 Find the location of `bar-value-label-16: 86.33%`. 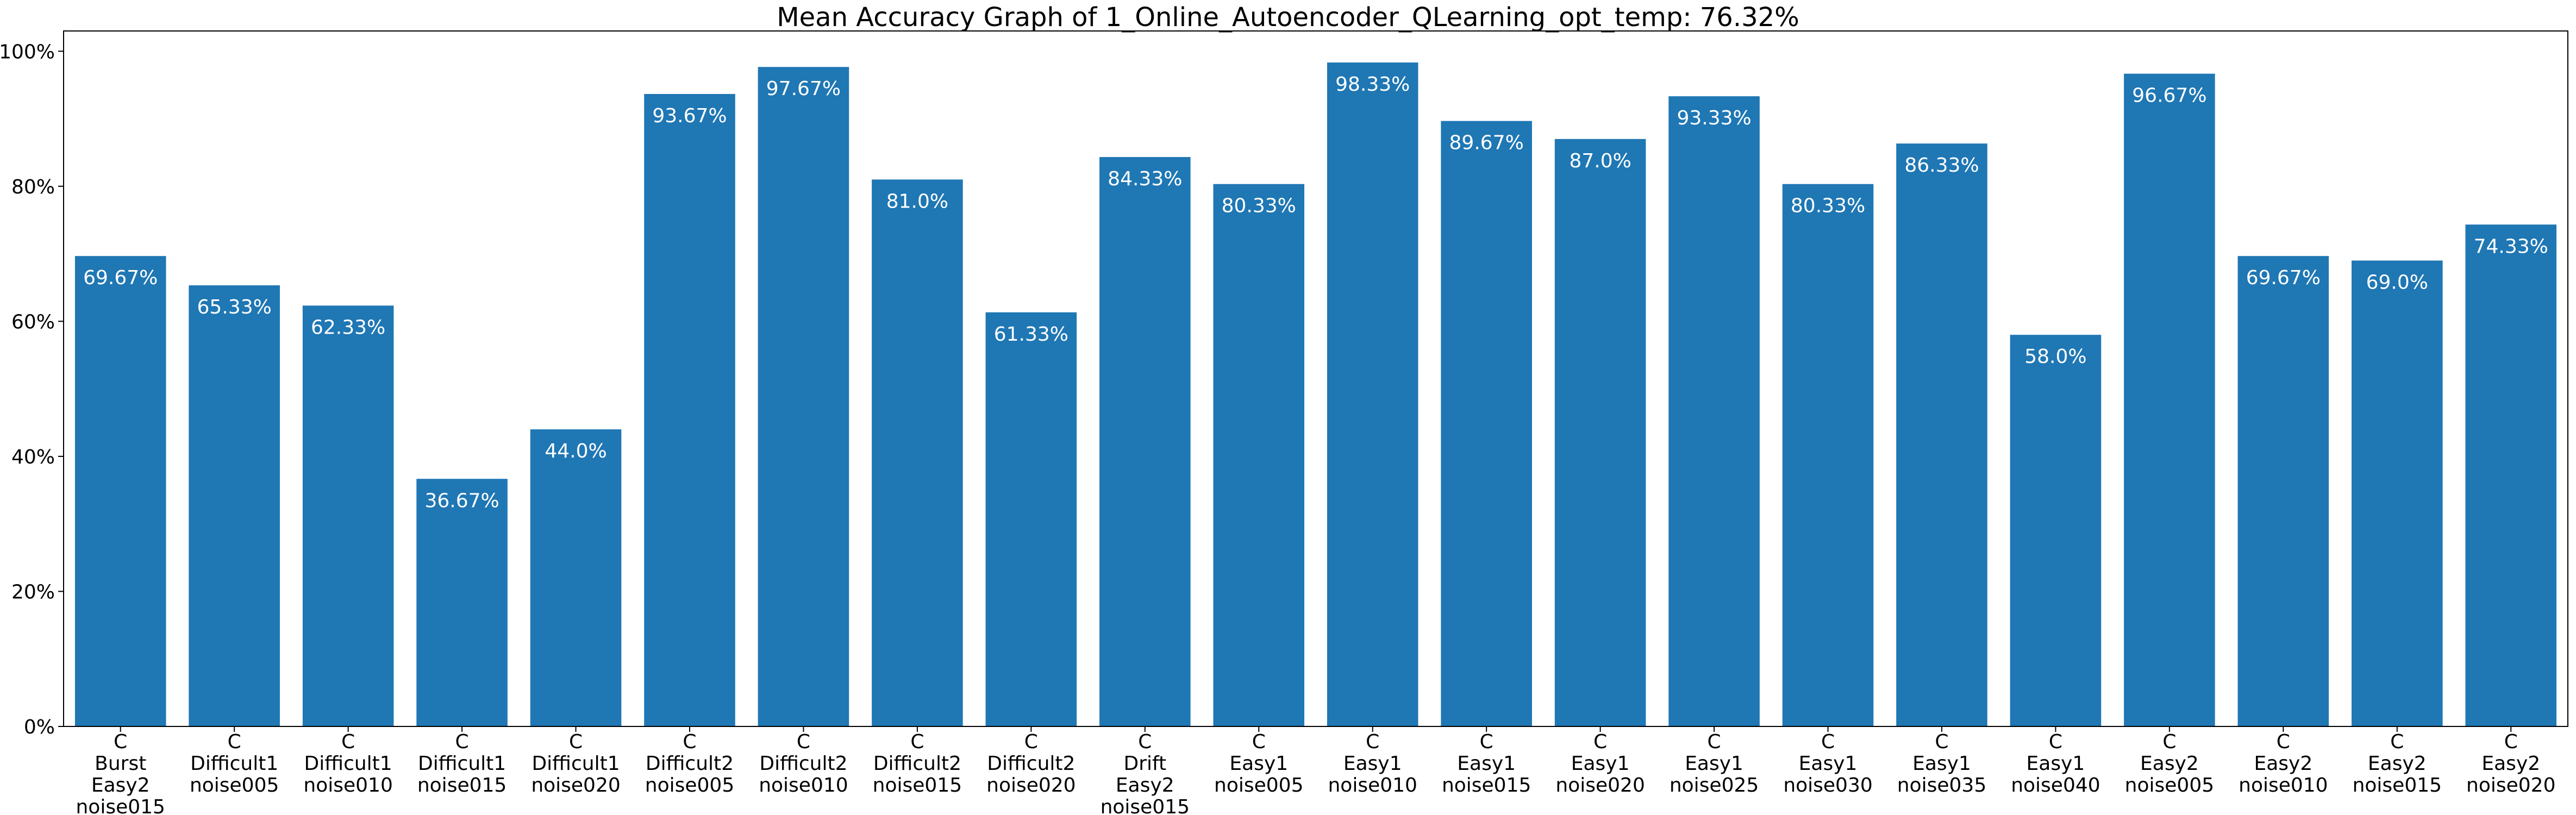

bar-value-label-16: 86.33% is located at coordinates (1942, 165).